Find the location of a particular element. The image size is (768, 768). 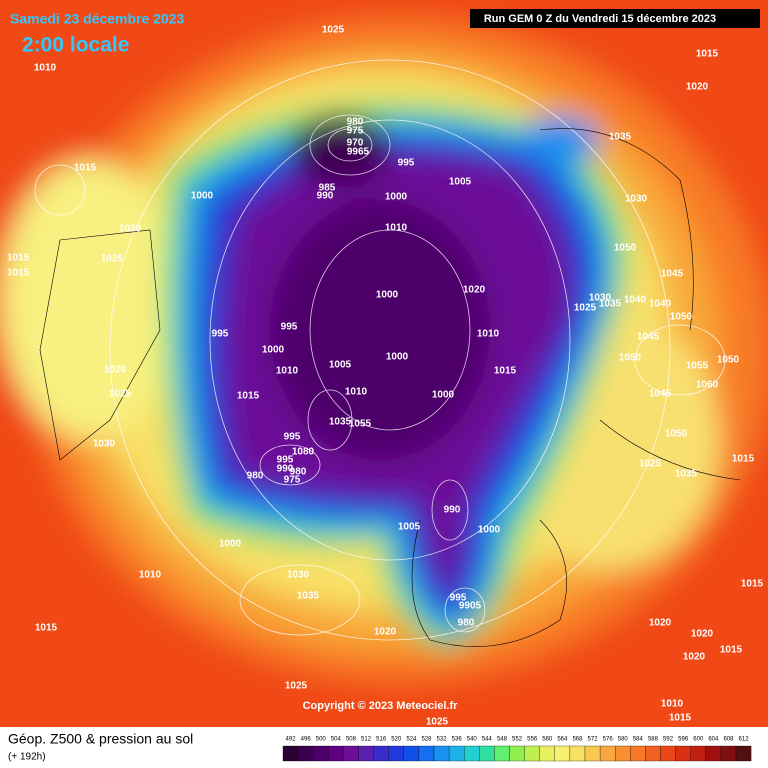

colorbar-label: 492 is located at coordinates (291, 740).